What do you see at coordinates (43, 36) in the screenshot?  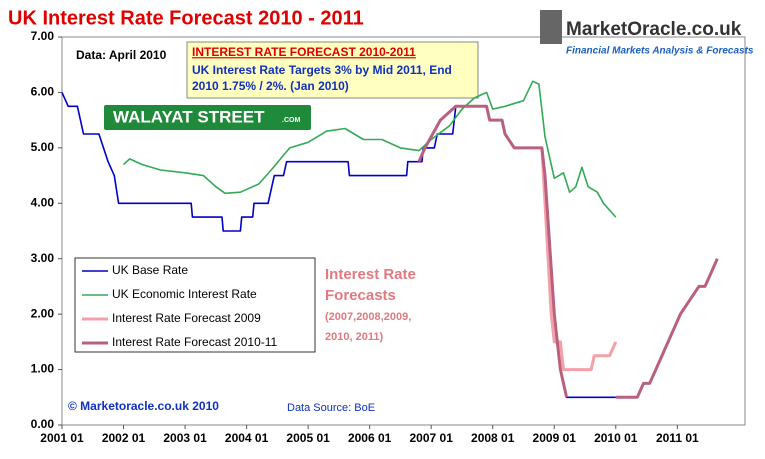 I see `y-tick-label: 7.00` at bounding box center [43, 36].